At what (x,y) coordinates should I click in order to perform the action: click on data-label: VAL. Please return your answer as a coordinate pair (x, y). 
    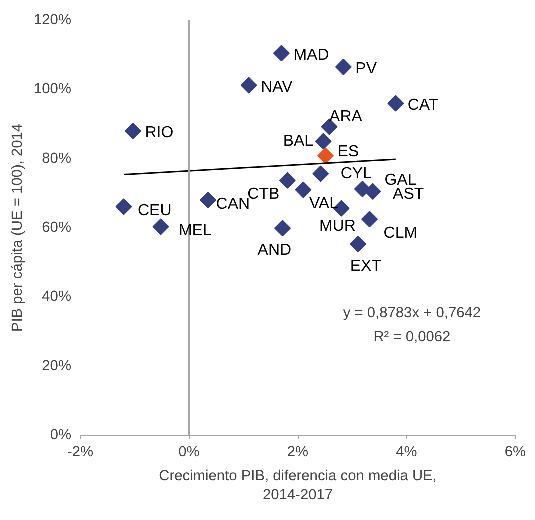
    Looking at the image, I should click on (324, 203).